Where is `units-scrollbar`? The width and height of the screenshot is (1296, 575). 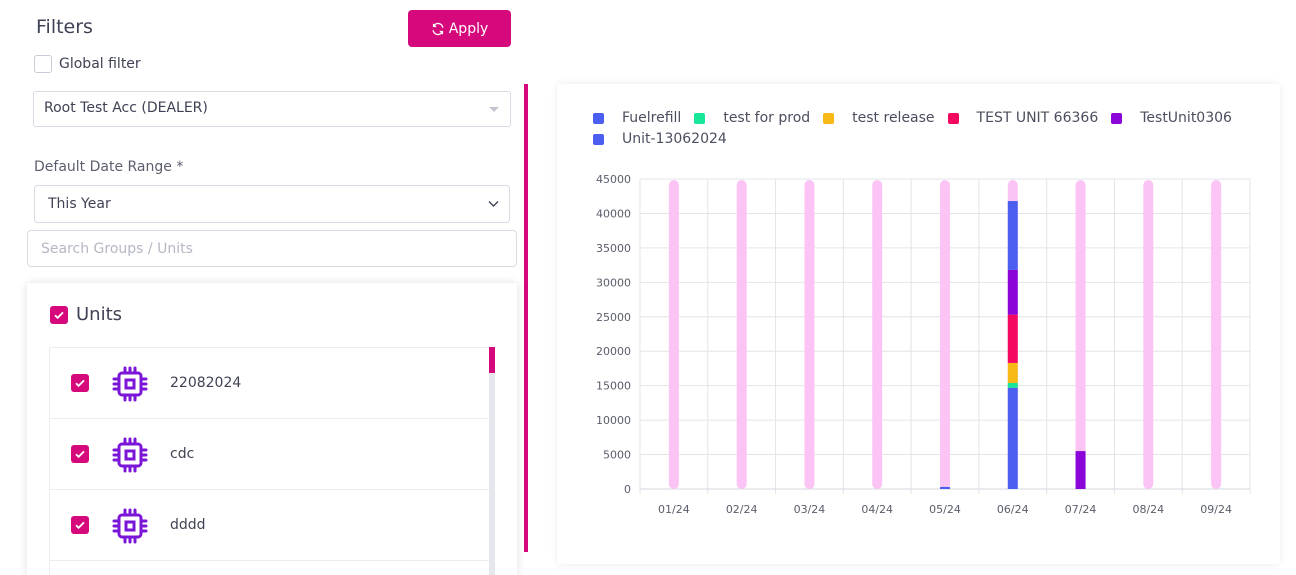
units-scrollbar is located at coordinates (492, 461).